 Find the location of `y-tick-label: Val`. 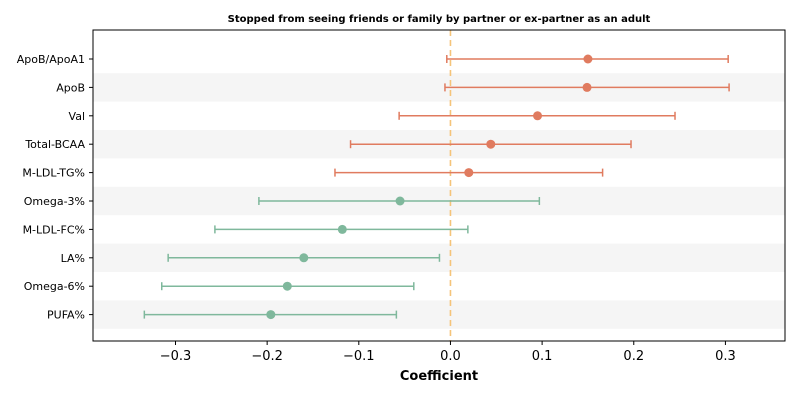

y-tick-label: Val is located at coordinates (77, 116).